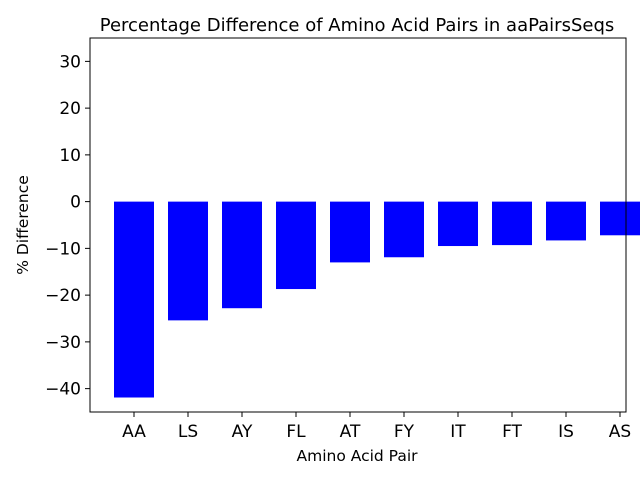  I want to click on bar-is, so click(566, 221).